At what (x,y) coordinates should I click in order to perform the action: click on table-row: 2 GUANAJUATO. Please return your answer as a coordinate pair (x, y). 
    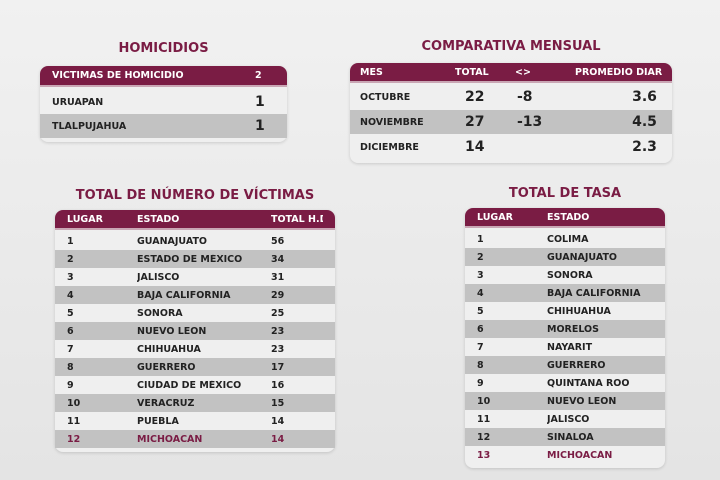
    Looking at the image, I should click on (565, 257).